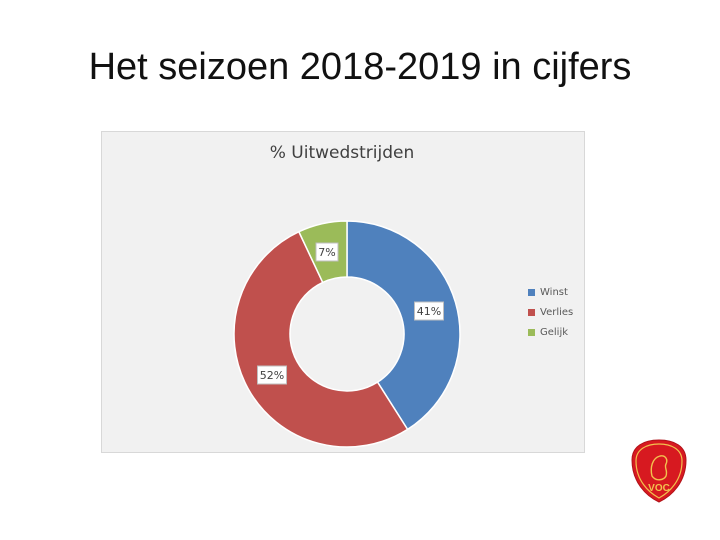 The height and width of the screenshot is (540, 720). I want to click on data-label-gelijk: 7%, so click(327, 252).